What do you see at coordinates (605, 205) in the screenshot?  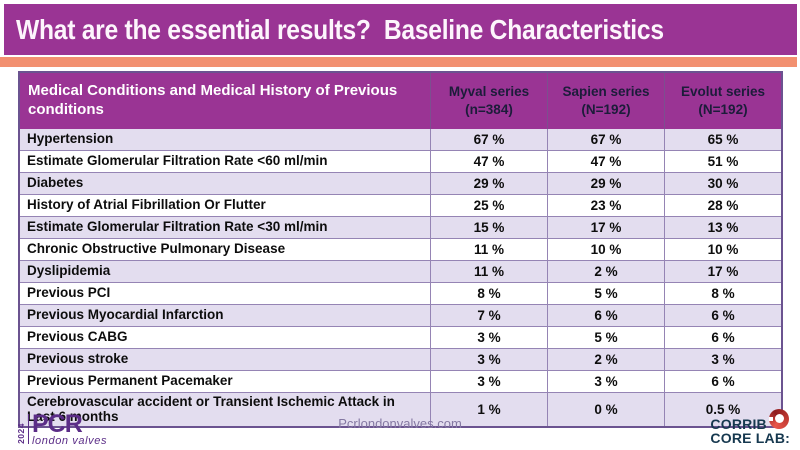 I see `sapien-value-cell: 23 %` at bounding box center [605, 205].